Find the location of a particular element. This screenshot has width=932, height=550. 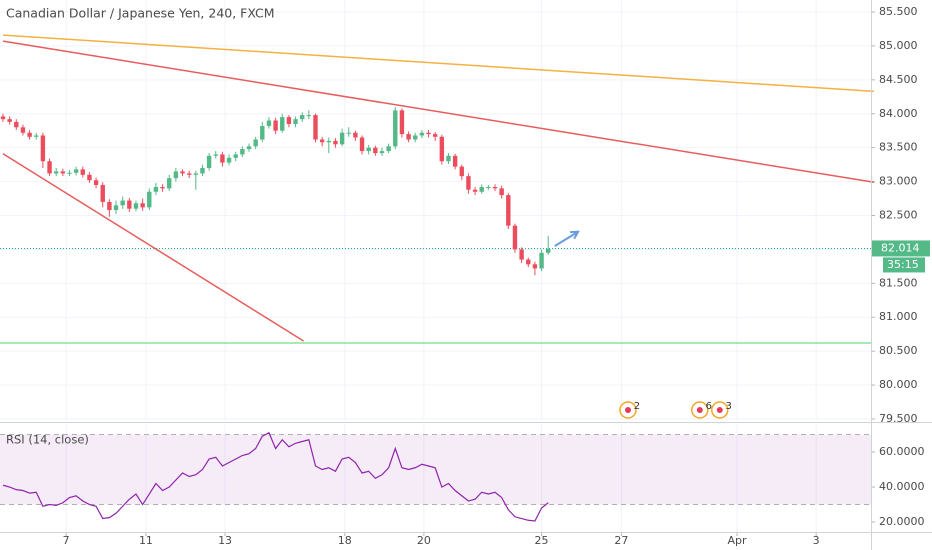

y-tick-label: 80.000 is located at coordinates (898, 384).